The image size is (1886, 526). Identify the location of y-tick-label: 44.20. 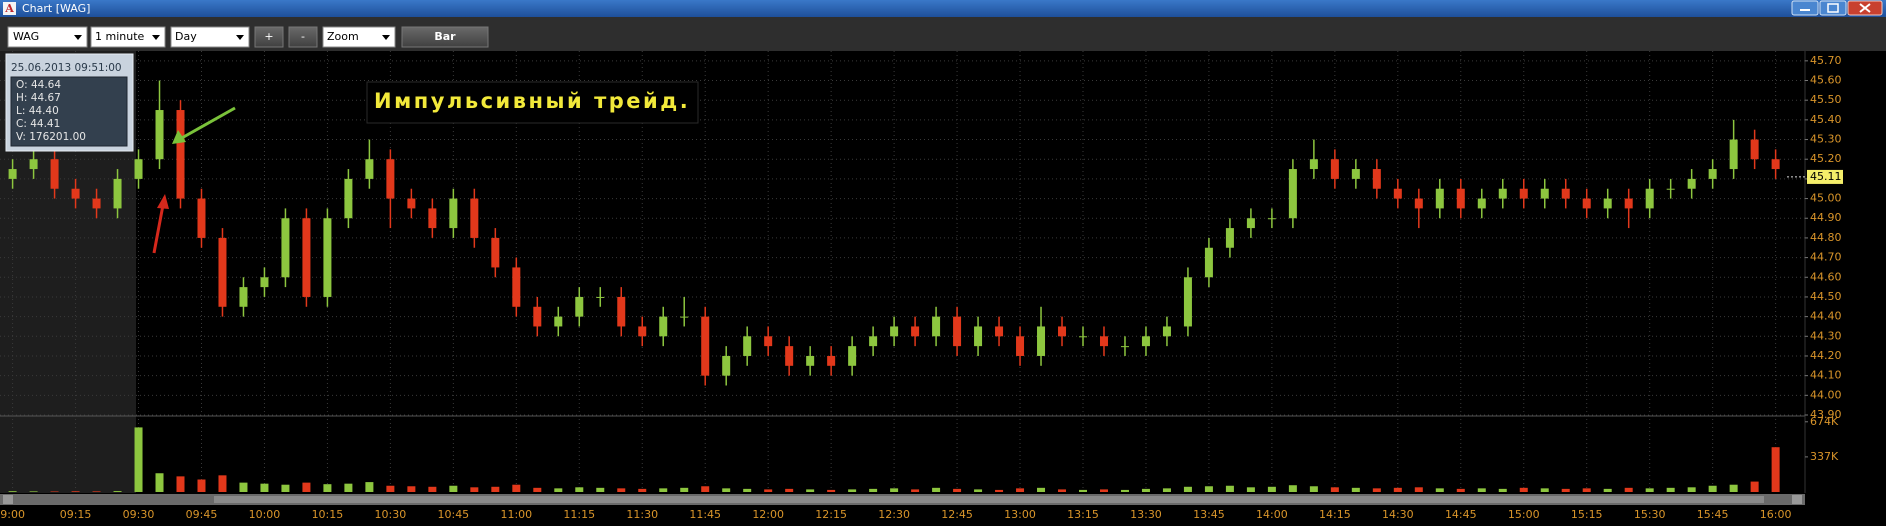
(1826, 355).